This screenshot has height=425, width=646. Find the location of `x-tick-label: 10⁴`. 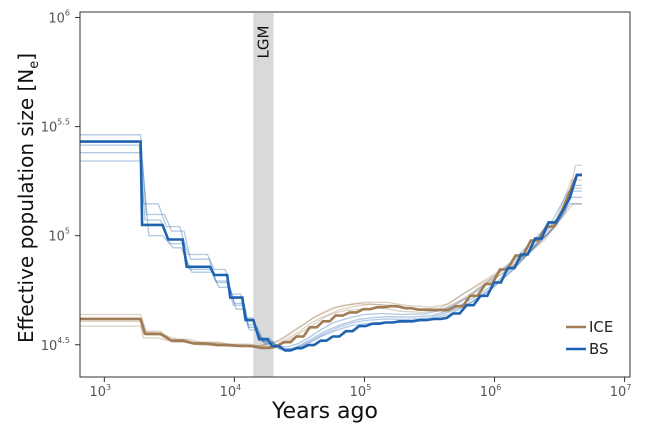

x-tick-label: 10⁴ is located at coordinates (231, 391).